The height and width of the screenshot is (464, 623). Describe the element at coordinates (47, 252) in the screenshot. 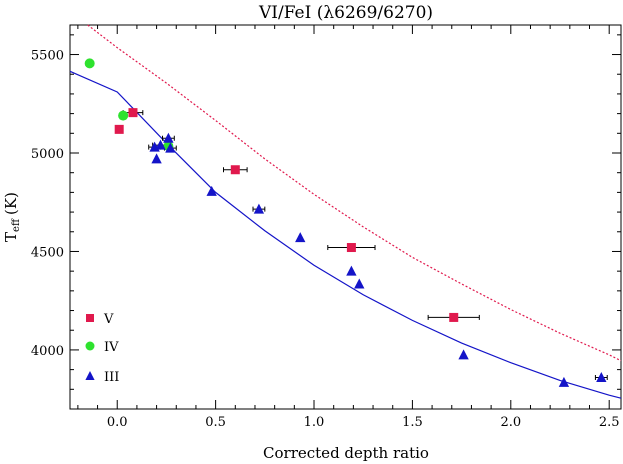

I see `y-tick-label: 4500` at that location.